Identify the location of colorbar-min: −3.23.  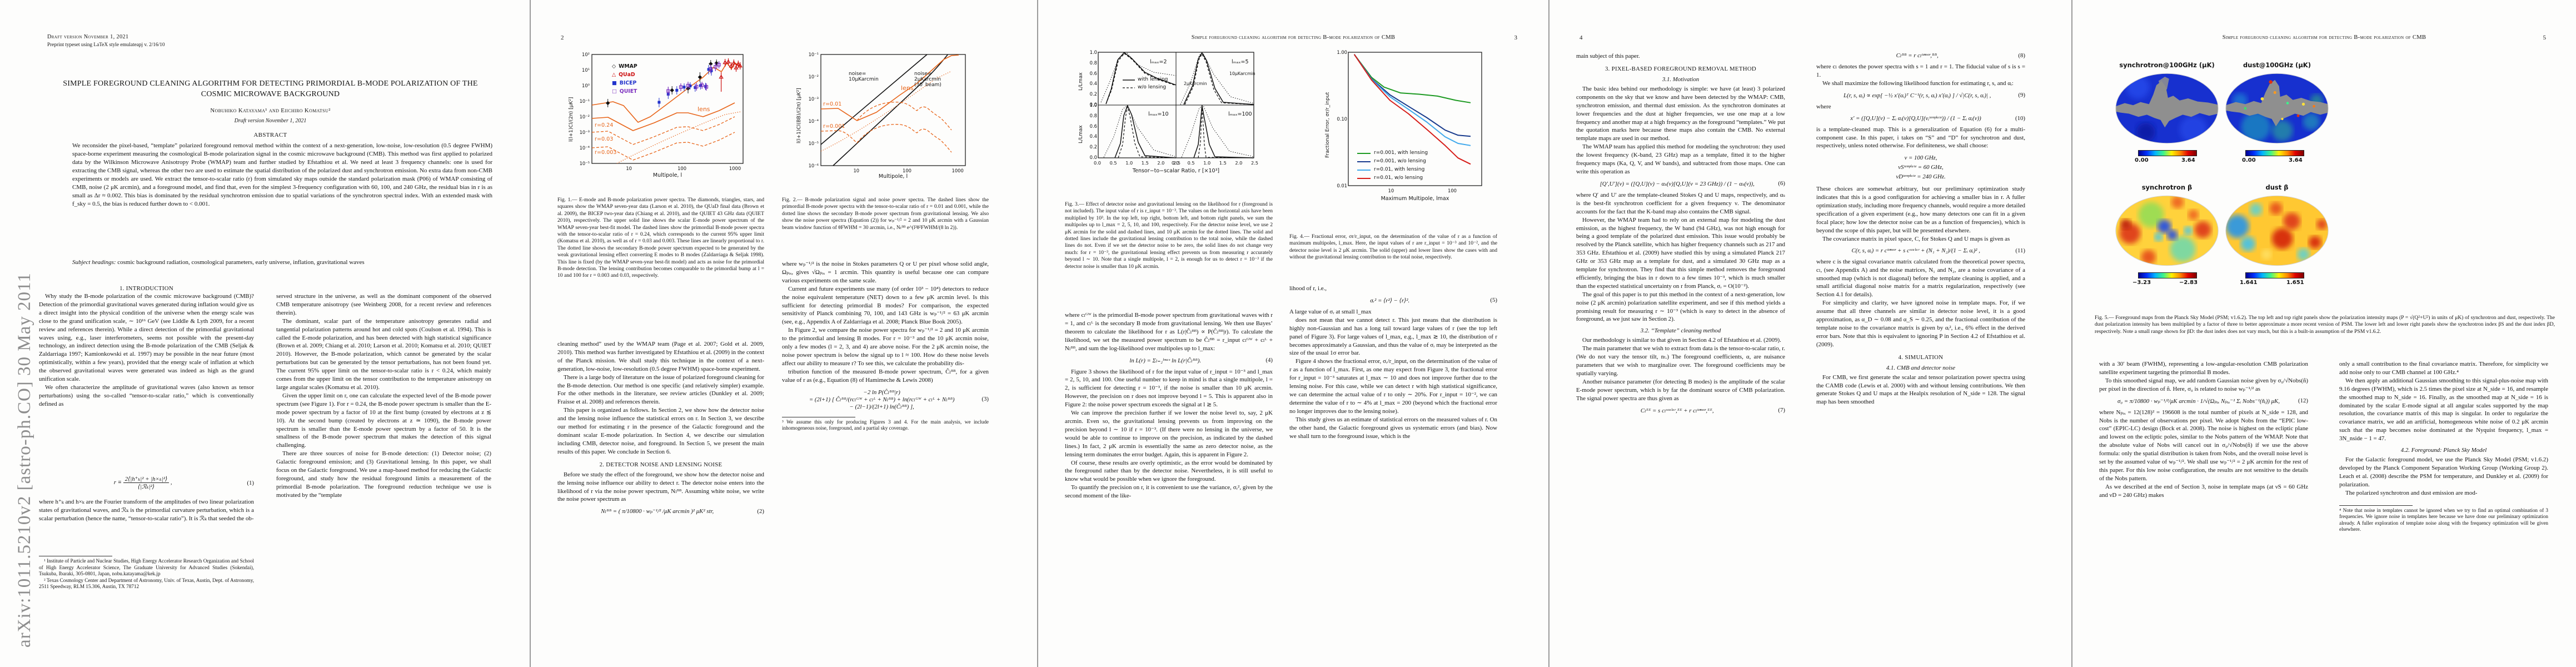
(2141, 283).